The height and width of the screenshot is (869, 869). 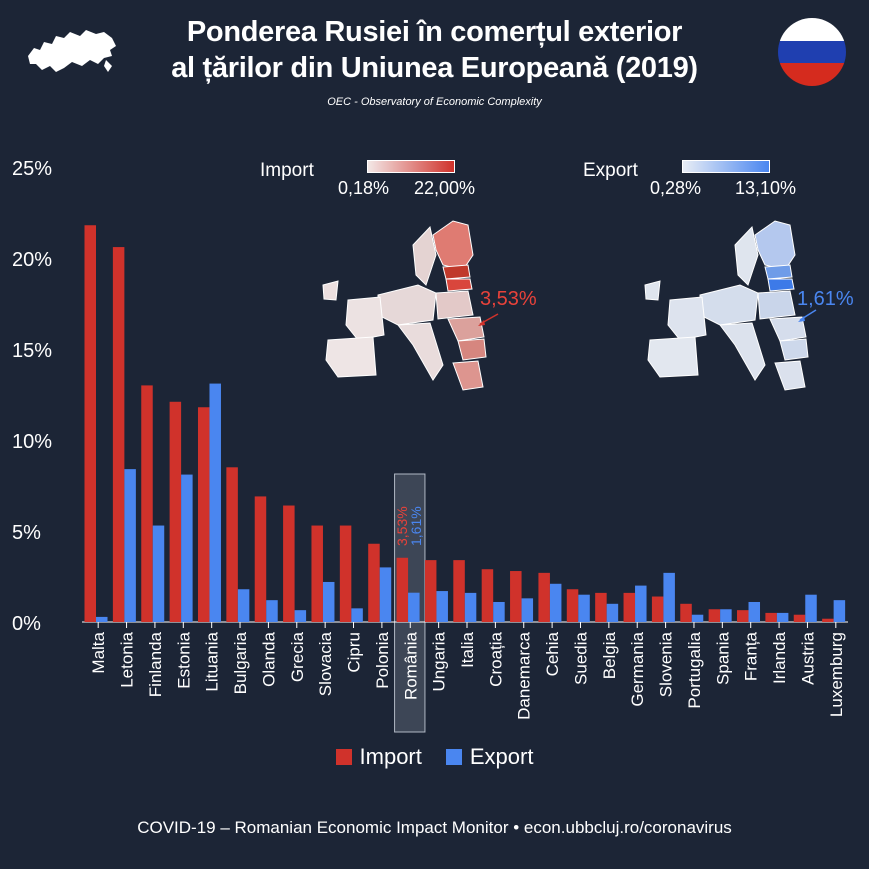 I want to click on export-europe-map, so click(x=726, y=305).